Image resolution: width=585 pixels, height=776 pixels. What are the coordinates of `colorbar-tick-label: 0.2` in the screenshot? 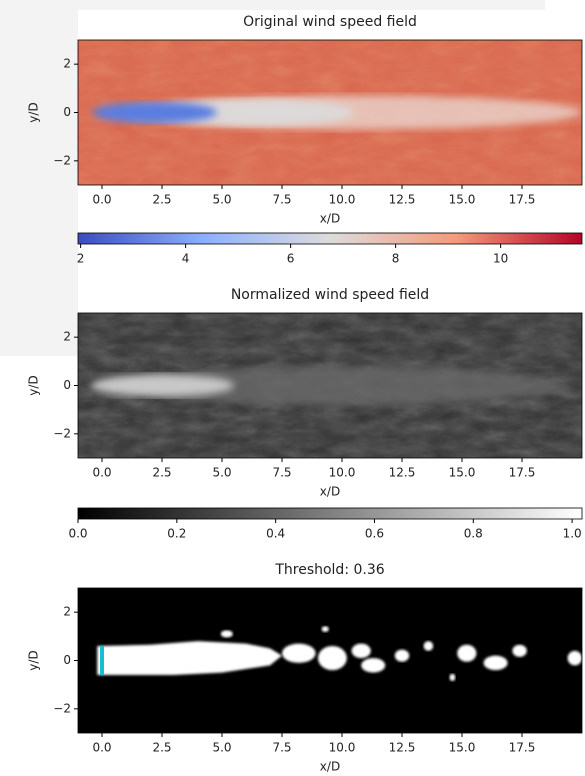 It's located at (176, 534).